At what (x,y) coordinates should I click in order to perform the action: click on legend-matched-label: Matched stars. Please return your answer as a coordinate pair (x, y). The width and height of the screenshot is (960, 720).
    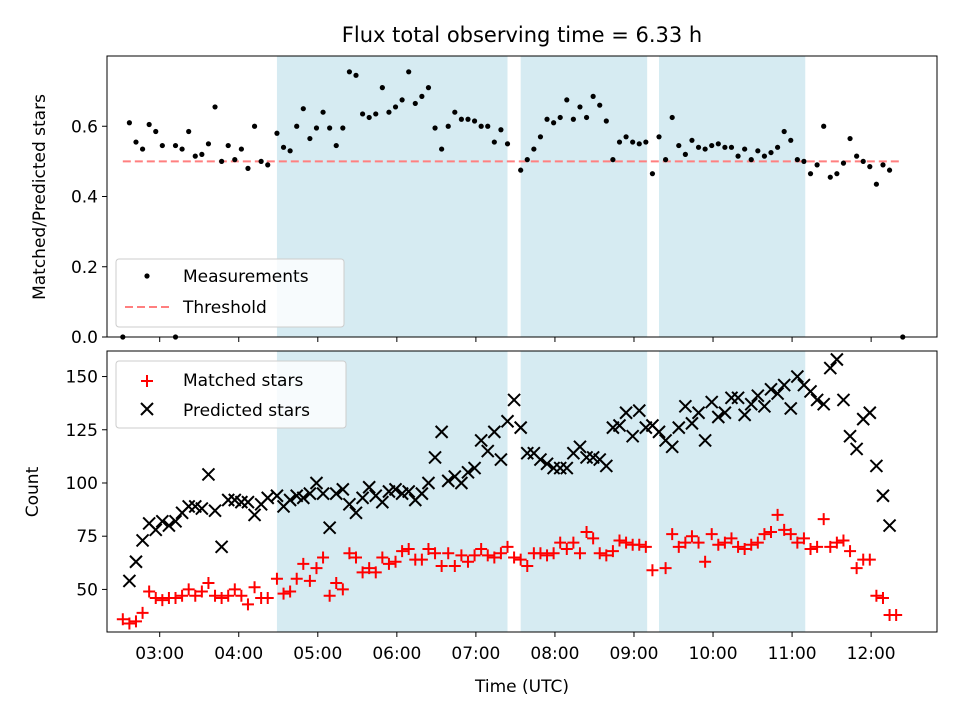
    Looking at the image, I should click on (243, 381).